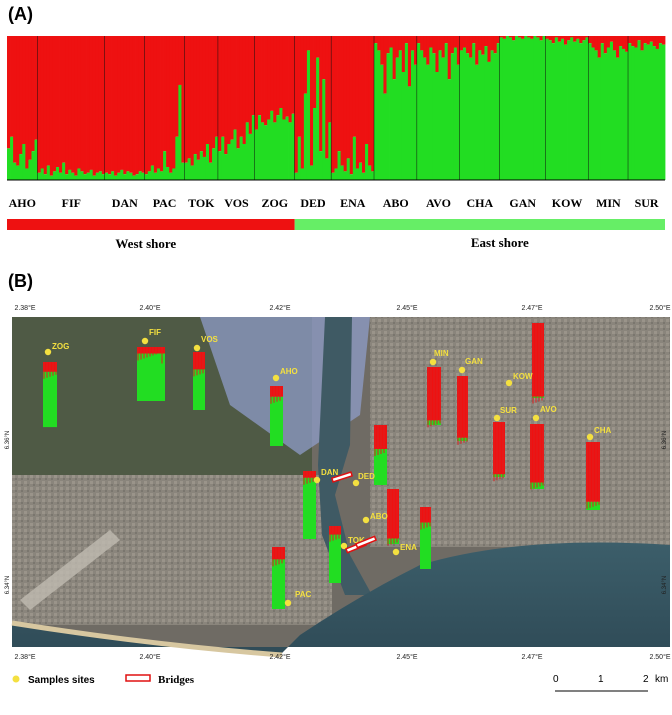 The image size is (672, 715). What do you see at coordinates (509, 383) in the screenshot?
I see `site-dot-kow` at bounding box center [509, 383].